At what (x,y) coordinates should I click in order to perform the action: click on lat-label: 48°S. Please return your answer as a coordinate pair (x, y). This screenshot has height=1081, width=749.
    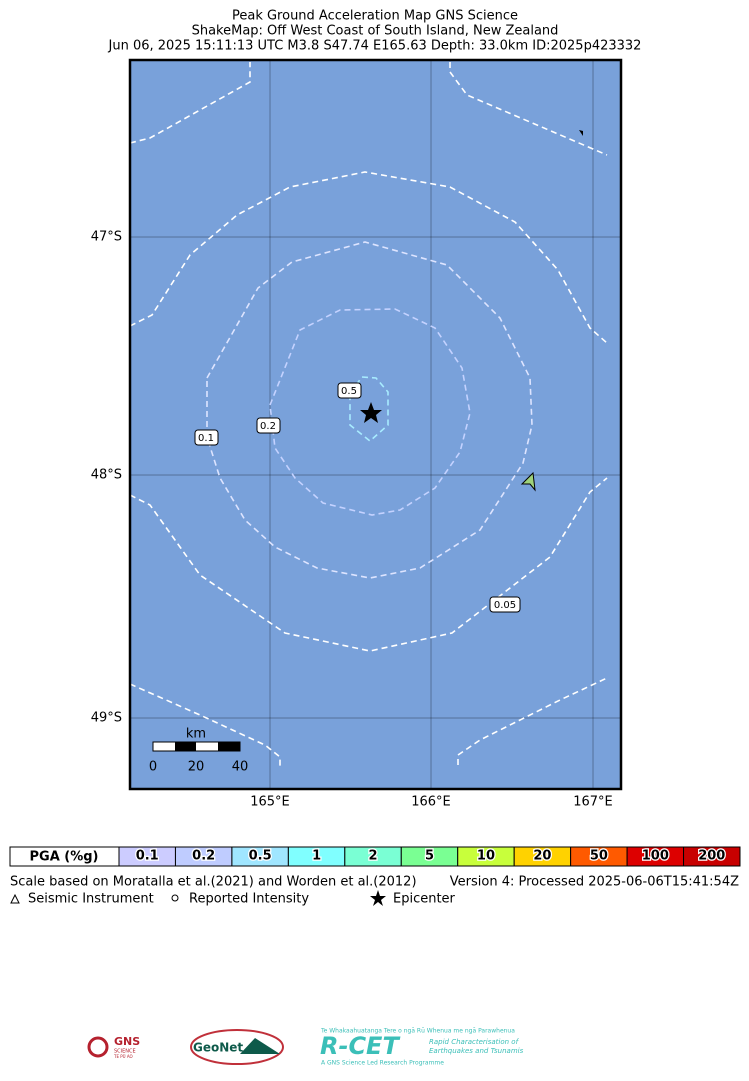
    Looking at the image, I should click on (106, 475).